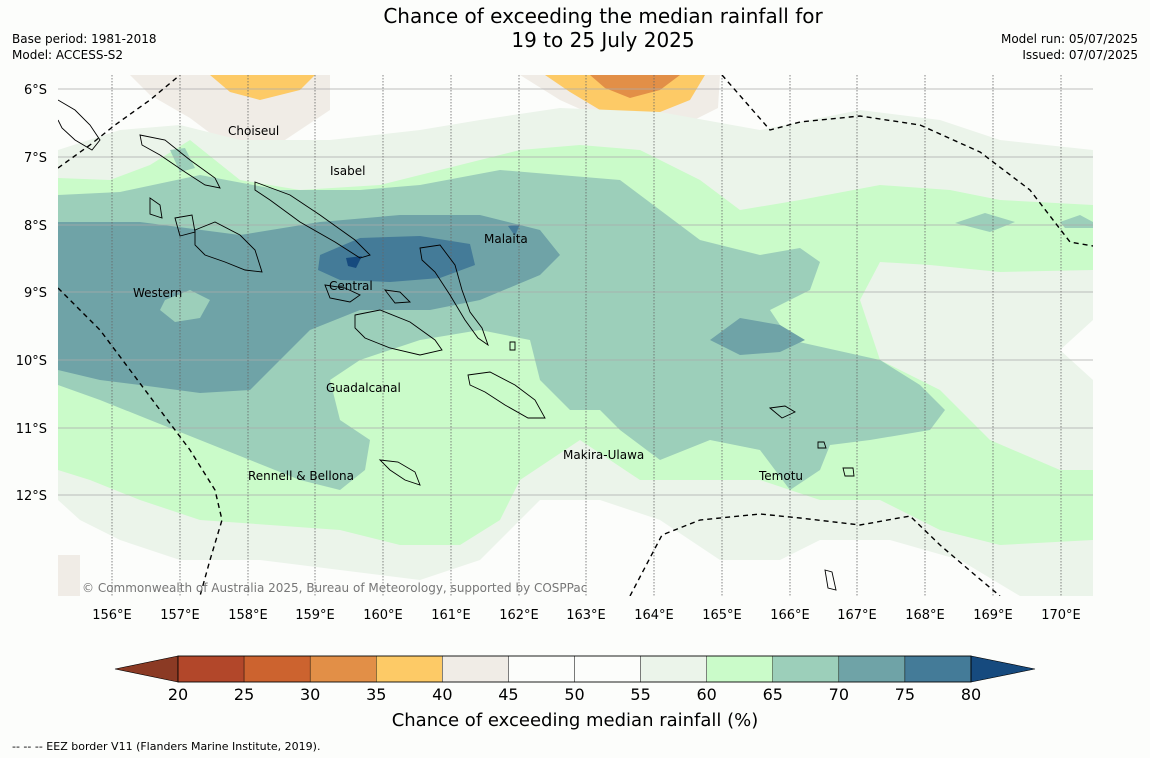  I want to click on colorbar-tick-label: 50, so click(574, 694).